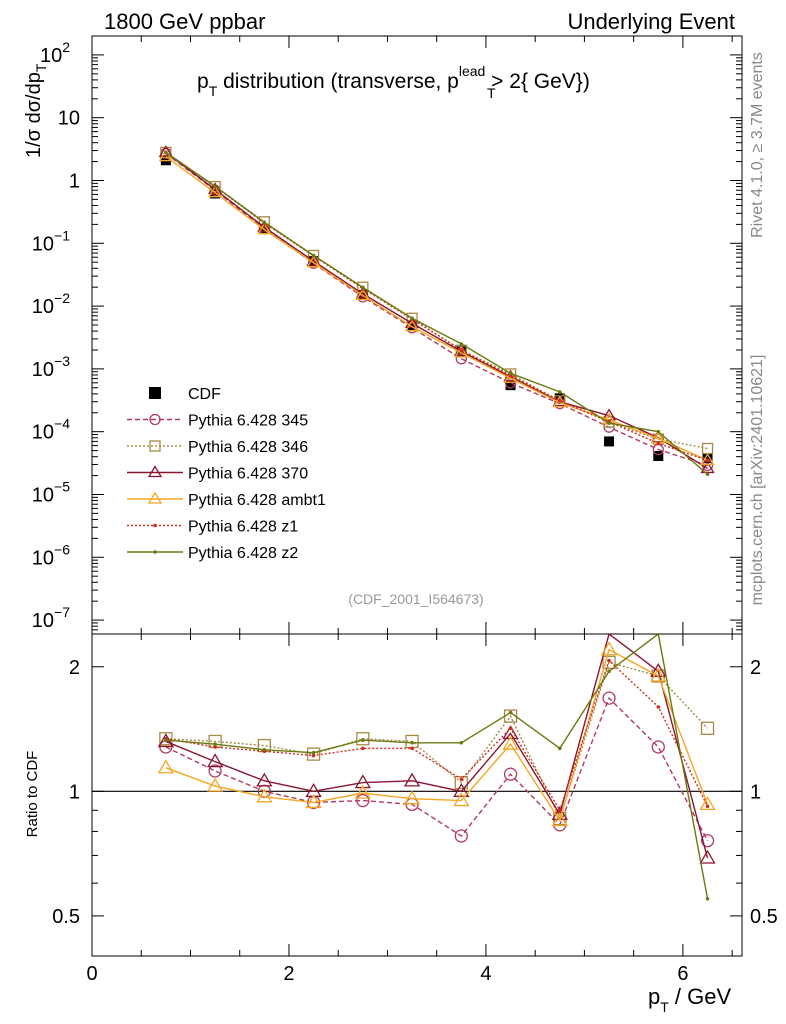 Image resolution: width=786 pixels, height=1024 pixels. I want to click on legend-entry: Pythia 6.428 ambt1, so click(226, 500).